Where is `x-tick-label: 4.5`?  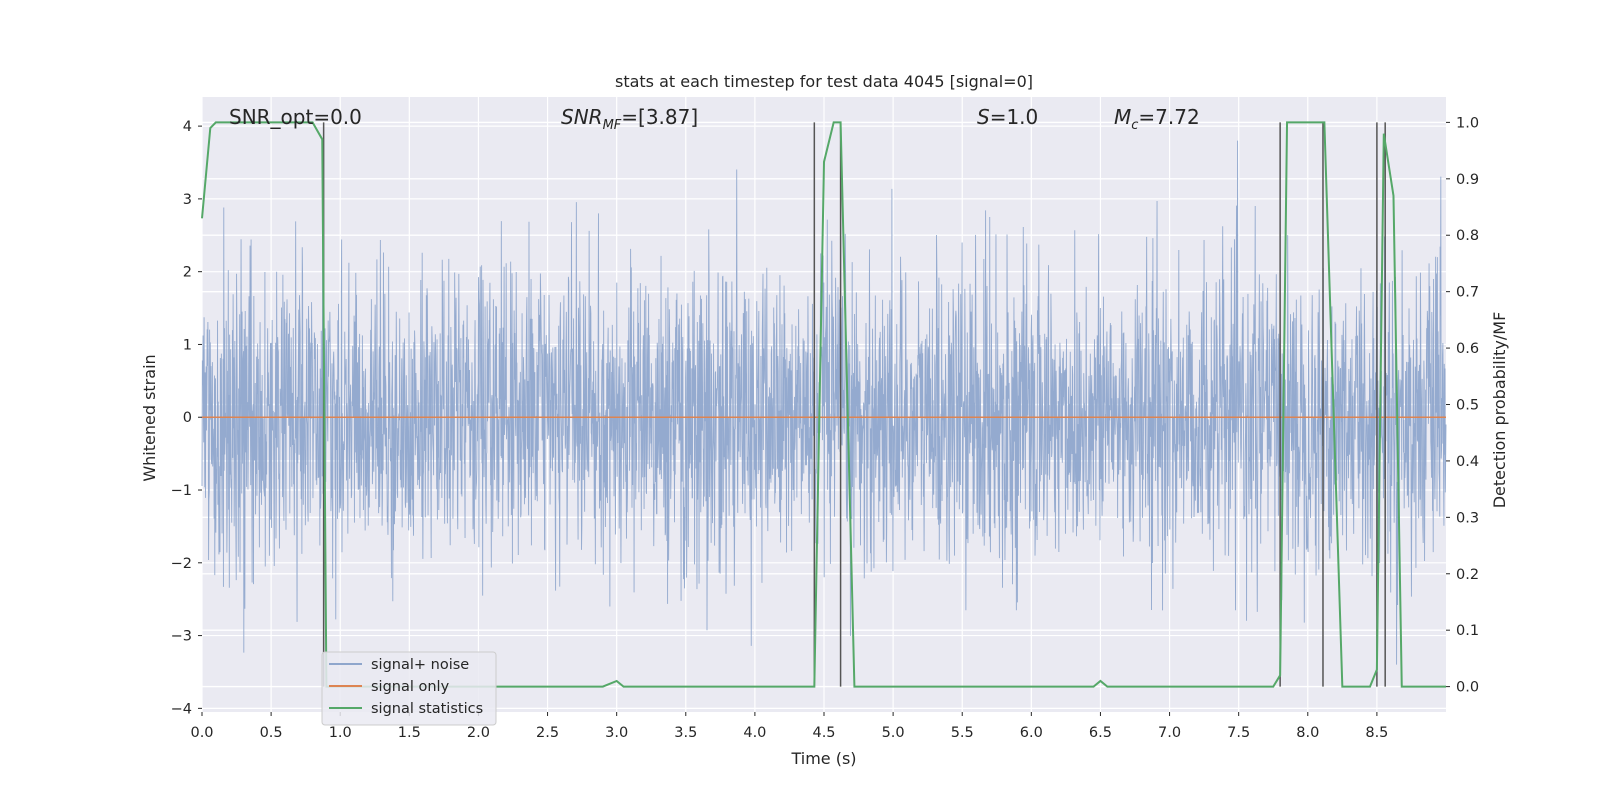 x-tick-label: 4.5 is located at coordinates (823, 733).